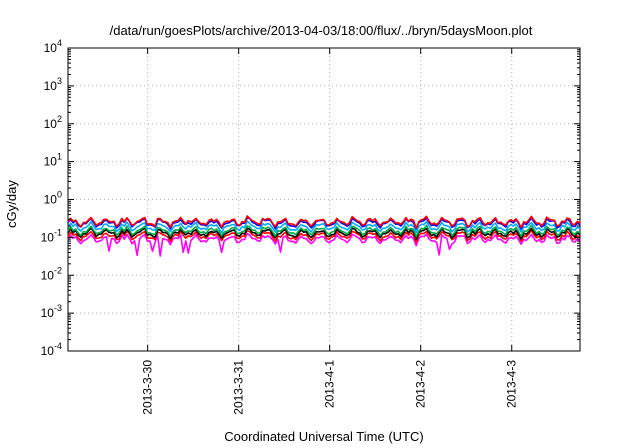 Image resolution: width=640 pixels, height=448 pixels. What do you see at coordinates (51, 273) in the screenshot?
I see `y-tick-label: 10⁻²` at bounding box center [51, 273].